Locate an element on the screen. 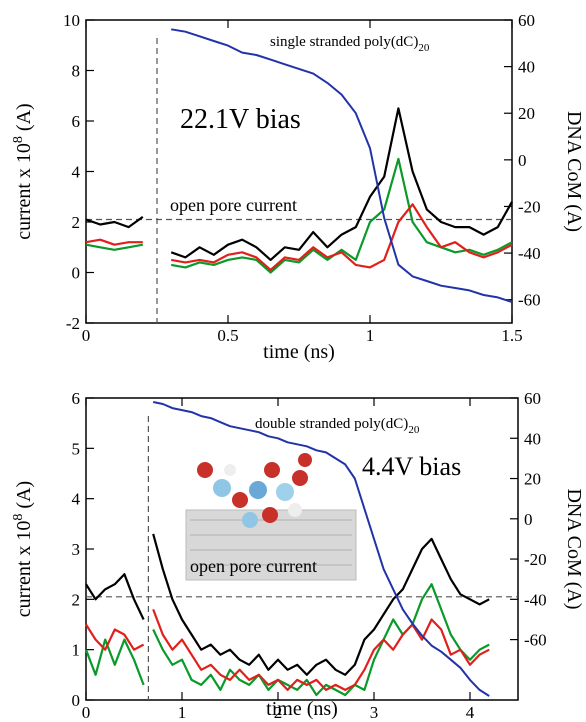 This screenshot has width=586, height=722. y-tick-label: 1 is located at coordinates (76, 650).